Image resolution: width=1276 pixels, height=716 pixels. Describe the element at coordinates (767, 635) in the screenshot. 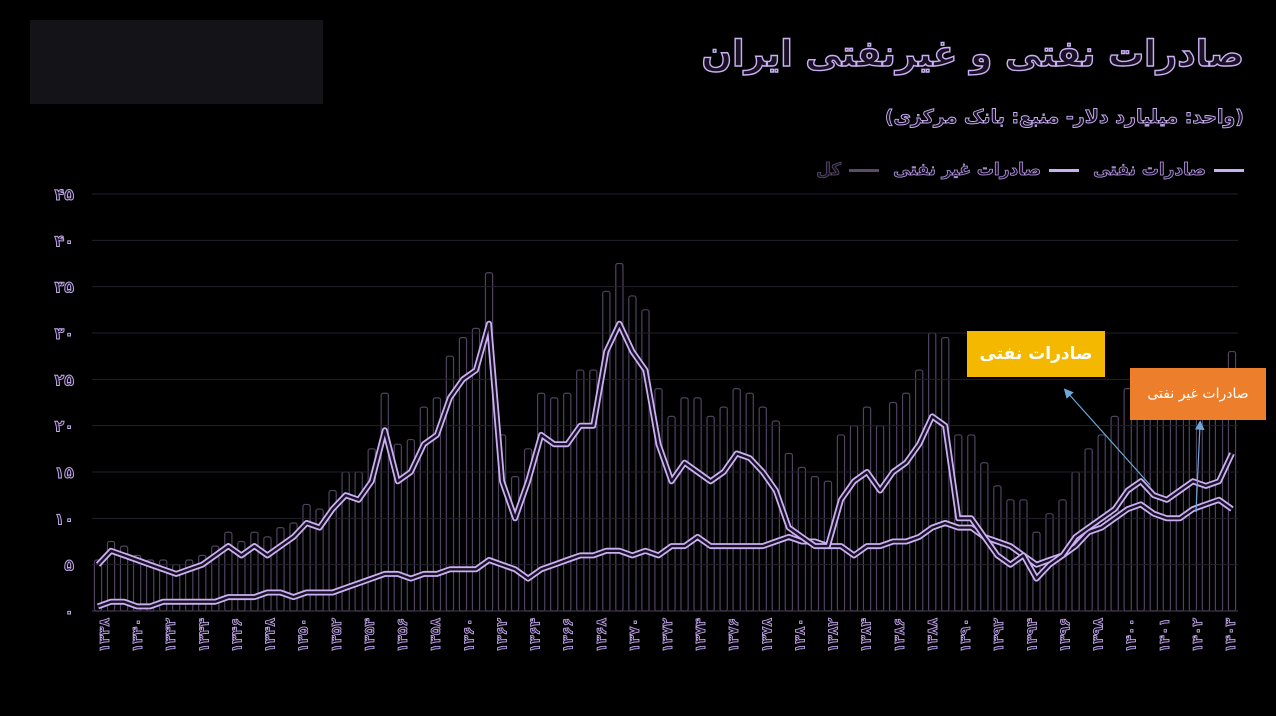

I see `x-tick-label: ۱۳۷۸` at that location.